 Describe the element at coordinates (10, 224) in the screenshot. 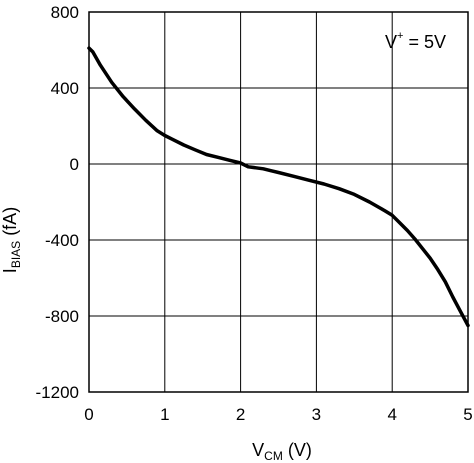

I see `y-axis-title-unit: (fA)` at that location.